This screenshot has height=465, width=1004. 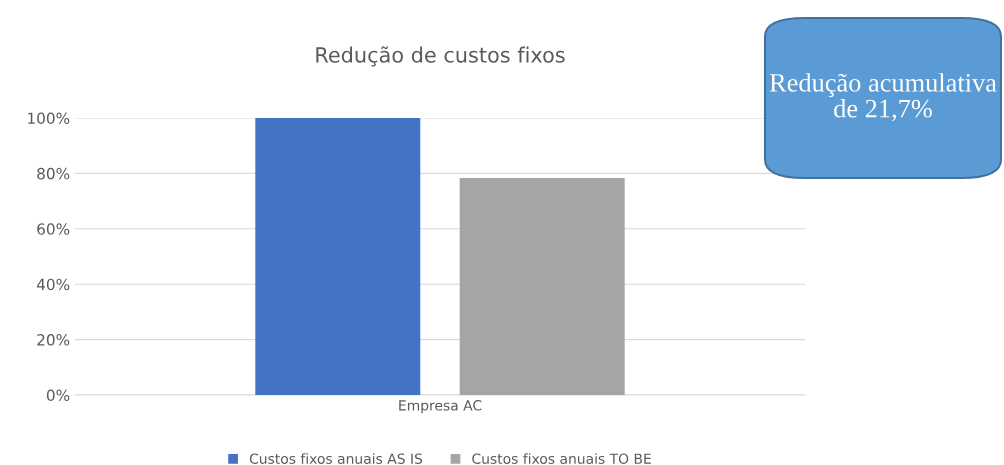 What do you see at coordinates (561, 458) in the screenshot?
I see `legend-label: Custos fixos anuais TO BE` at bounding box center [561, 458].